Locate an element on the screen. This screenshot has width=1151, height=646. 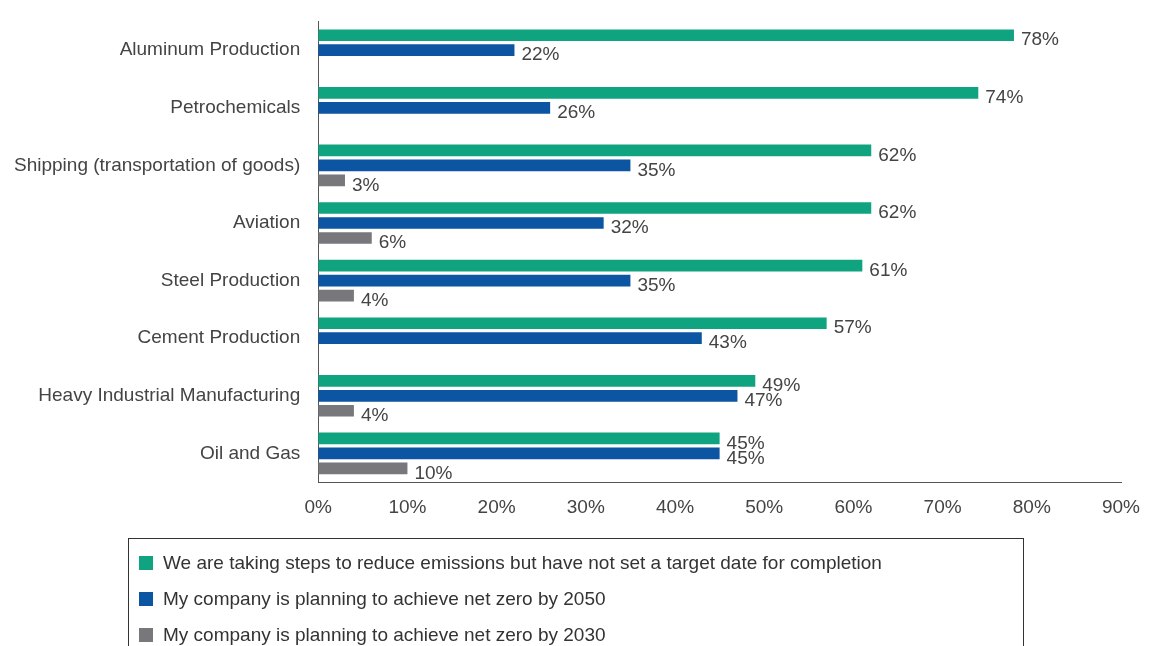
y-tick-label: Petrochemicals is located at coordinates (235, 107).